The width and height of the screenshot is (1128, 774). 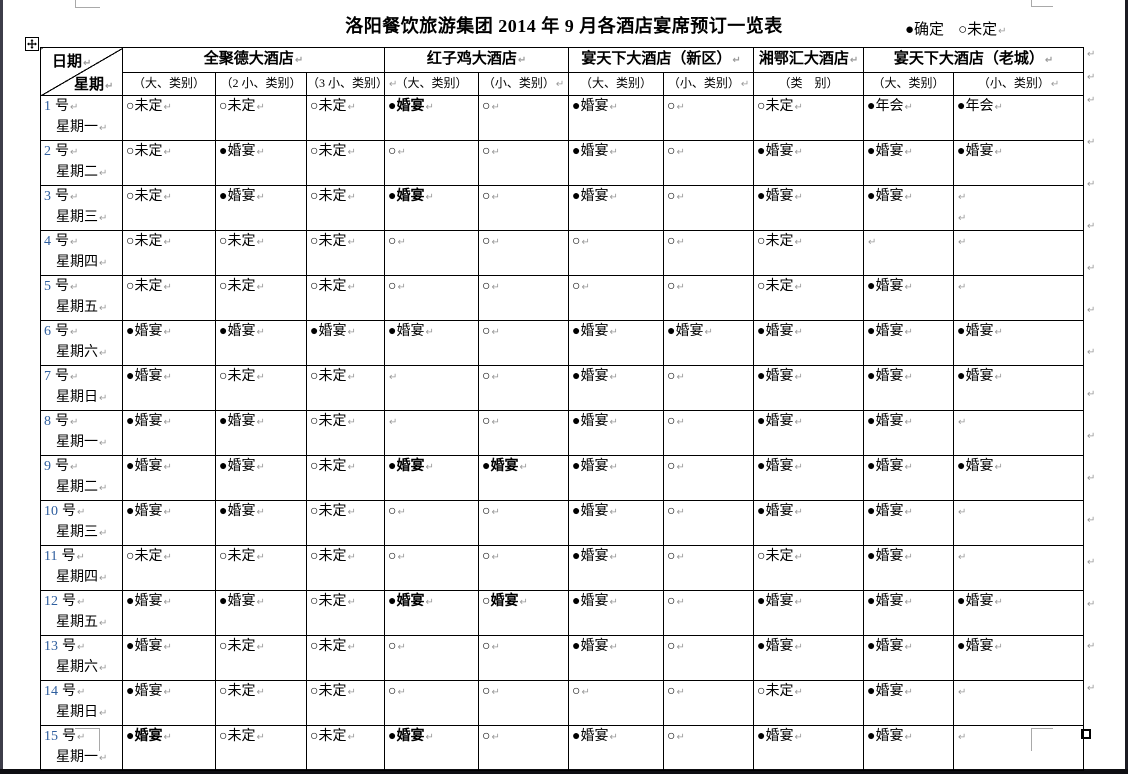 I want to click on subcolumn-header: （2 小、类别）, so click(x=261, y=84).